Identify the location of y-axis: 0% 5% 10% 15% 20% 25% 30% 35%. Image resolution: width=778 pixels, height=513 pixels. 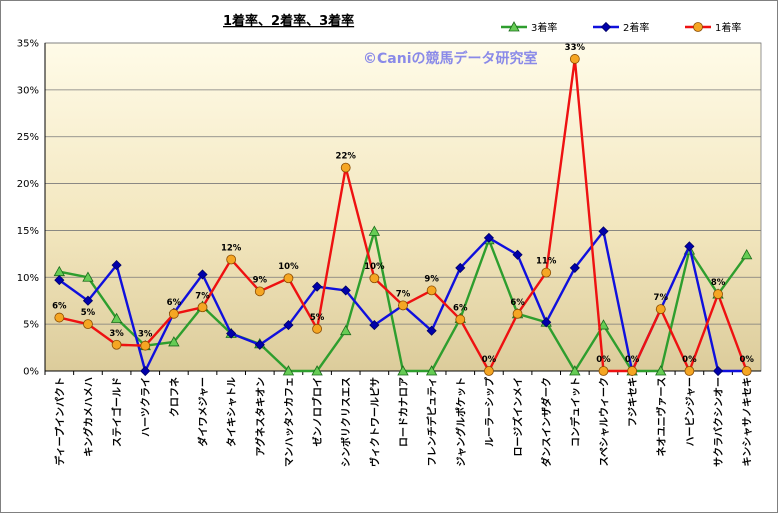
(31, 208).